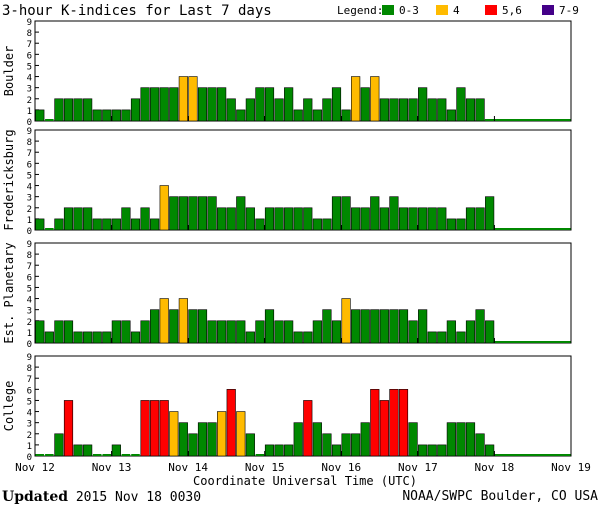 This screenshot has height=510, width=600. Describe the element at coordinates (29, 380) in the screenshot. I see `y-tick-label-college-7: 7` at that location.